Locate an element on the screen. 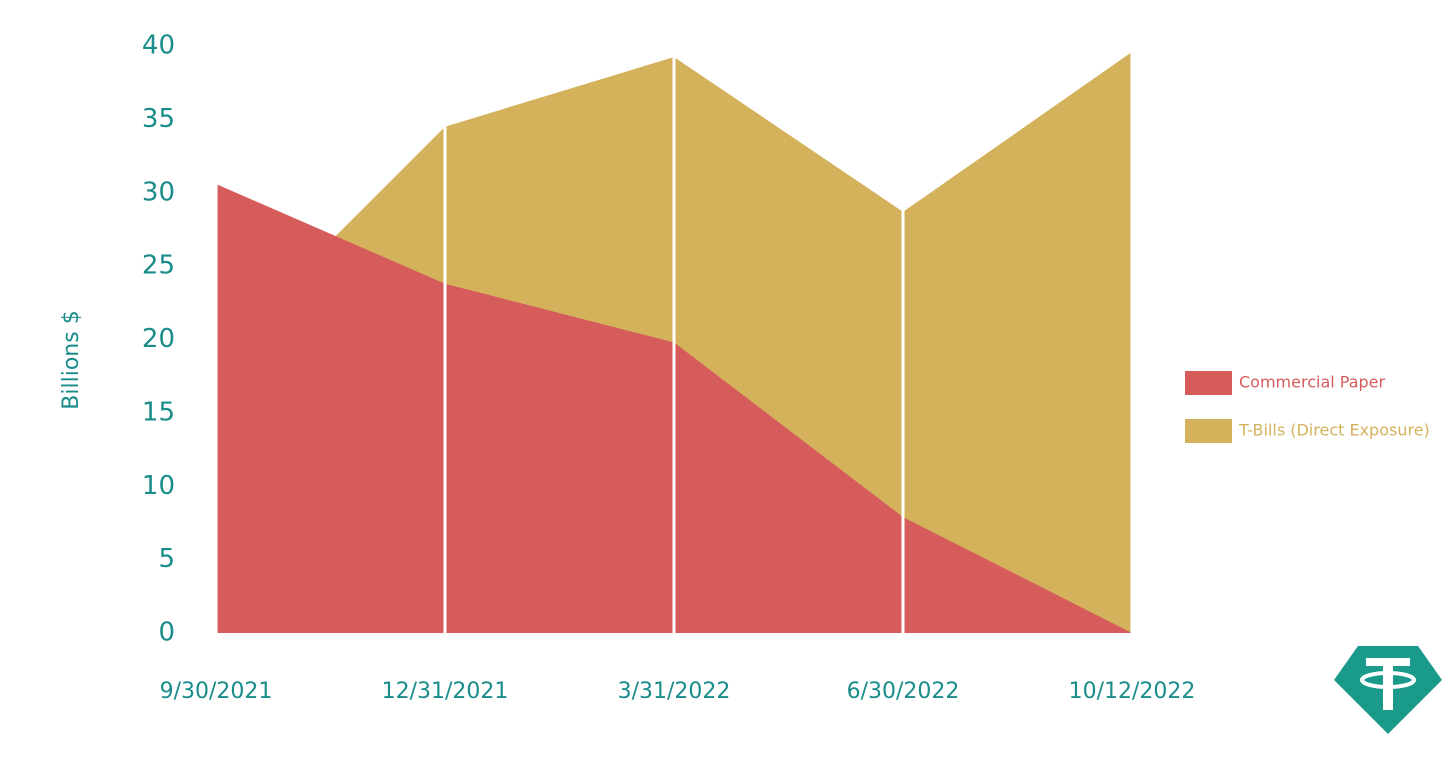  y-tick-label: 40 is located at coordinates (158, 46).